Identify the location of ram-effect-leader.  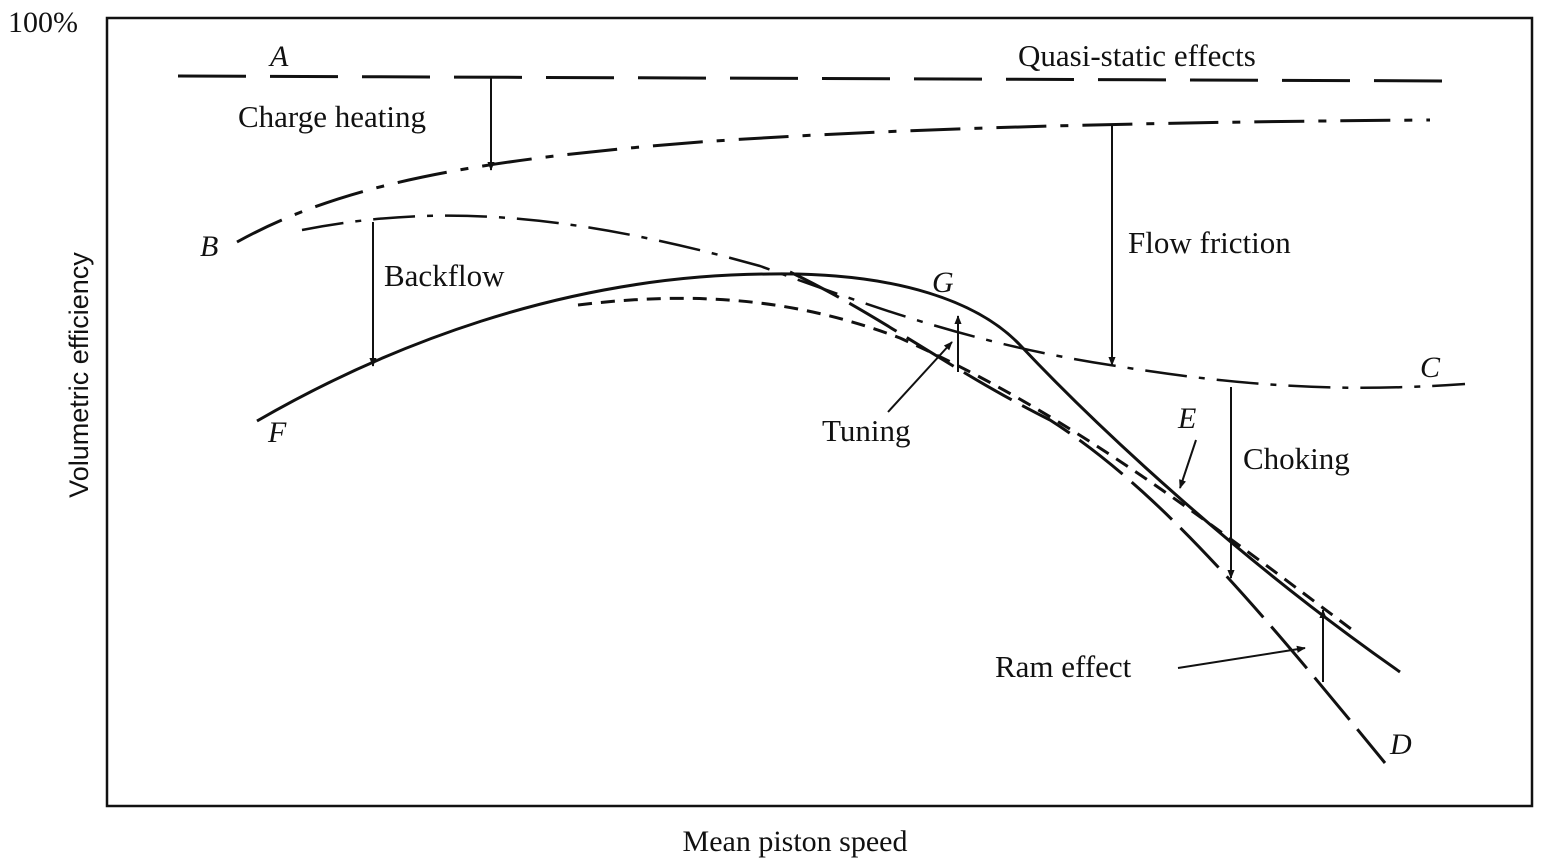
(1241, 657).